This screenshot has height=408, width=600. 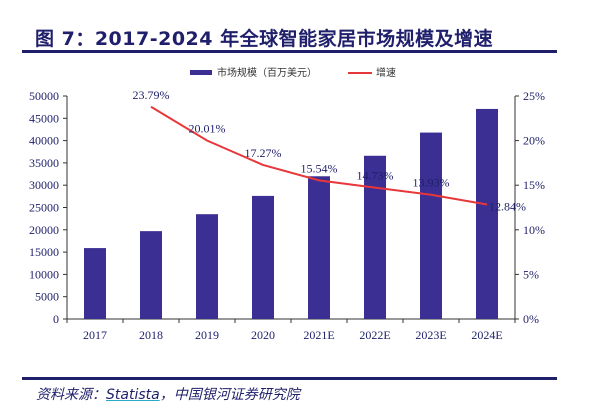 I want to click on x-tick-label: 2018, so click(x=151, y=335).